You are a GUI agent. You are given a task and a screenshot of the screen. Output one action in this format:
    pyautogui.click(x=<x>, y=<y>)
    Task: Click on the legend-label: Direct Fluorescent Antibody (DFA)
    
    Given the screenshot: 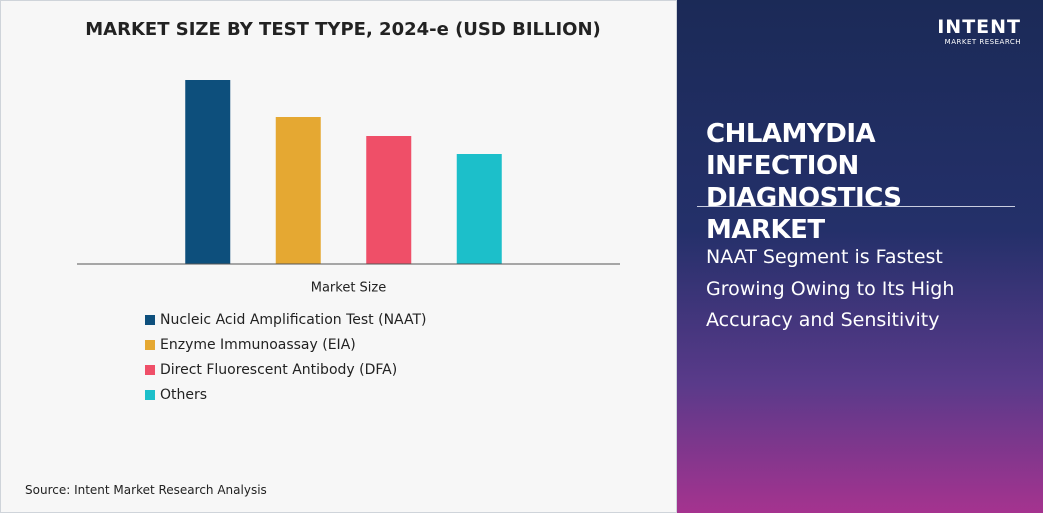 What is the action you would take?
    pyautogui.click(x=278, y=370)
    